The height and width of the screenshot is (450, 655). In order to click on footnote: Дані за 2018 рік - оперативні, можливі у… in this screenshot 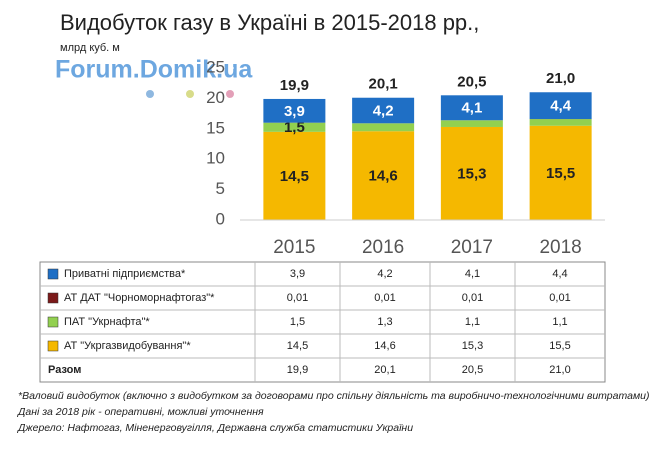, I will do `click(140, 412)`.